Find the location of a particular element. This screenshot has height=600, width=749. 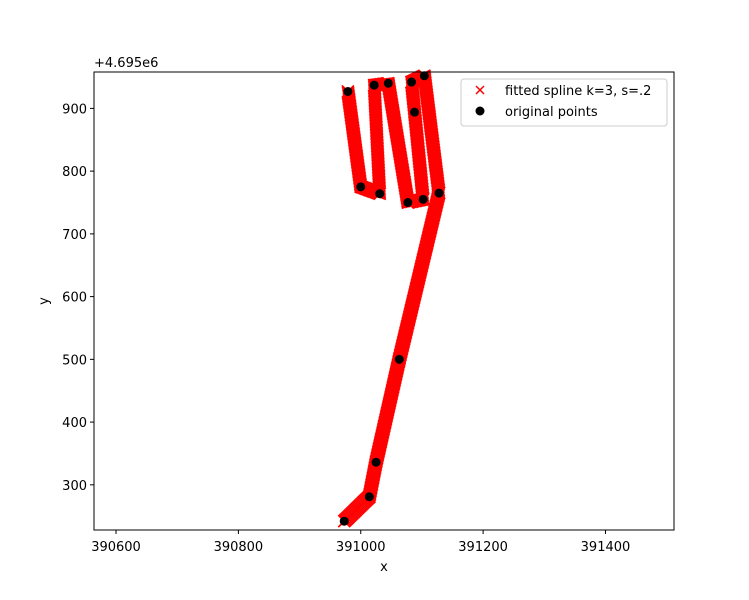

x-tick-label: 391000 is located at coordinates (361, 547).